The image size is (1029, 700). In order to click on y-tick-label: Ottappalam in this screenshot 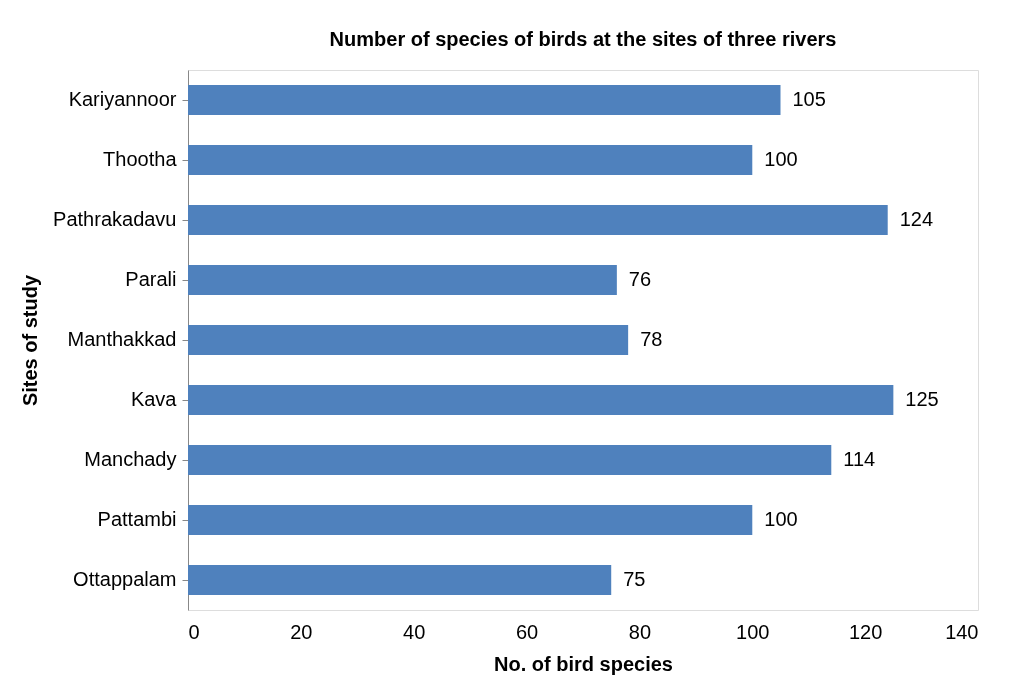, I will do `click(125, 579)`.